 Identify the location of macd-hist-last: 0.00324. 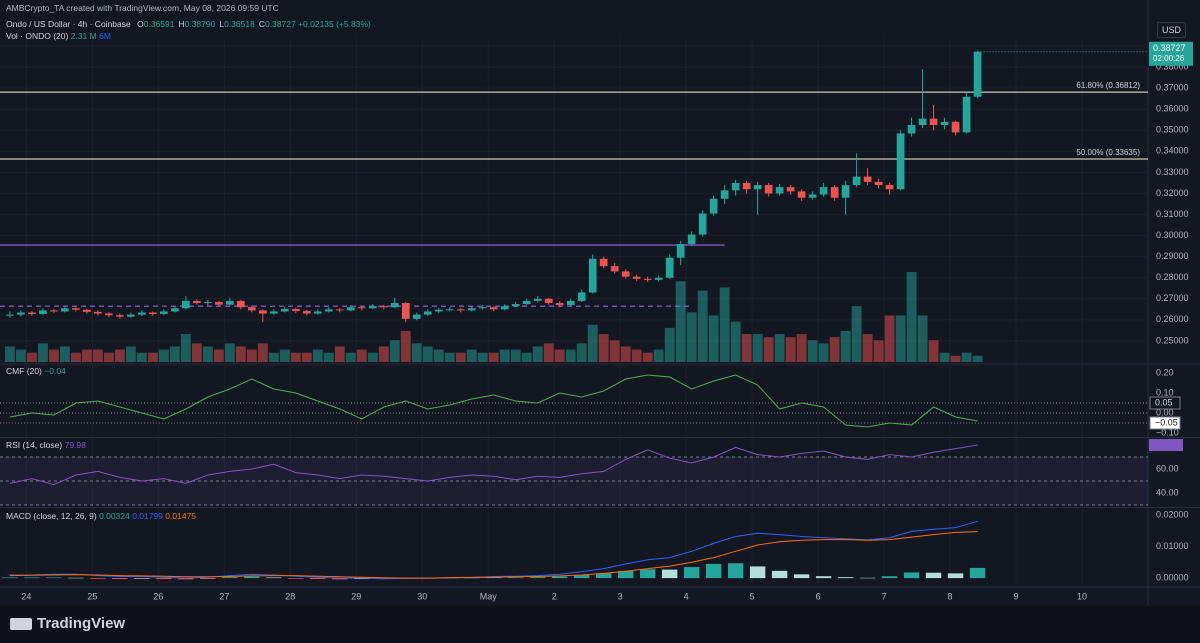
(114, 516).